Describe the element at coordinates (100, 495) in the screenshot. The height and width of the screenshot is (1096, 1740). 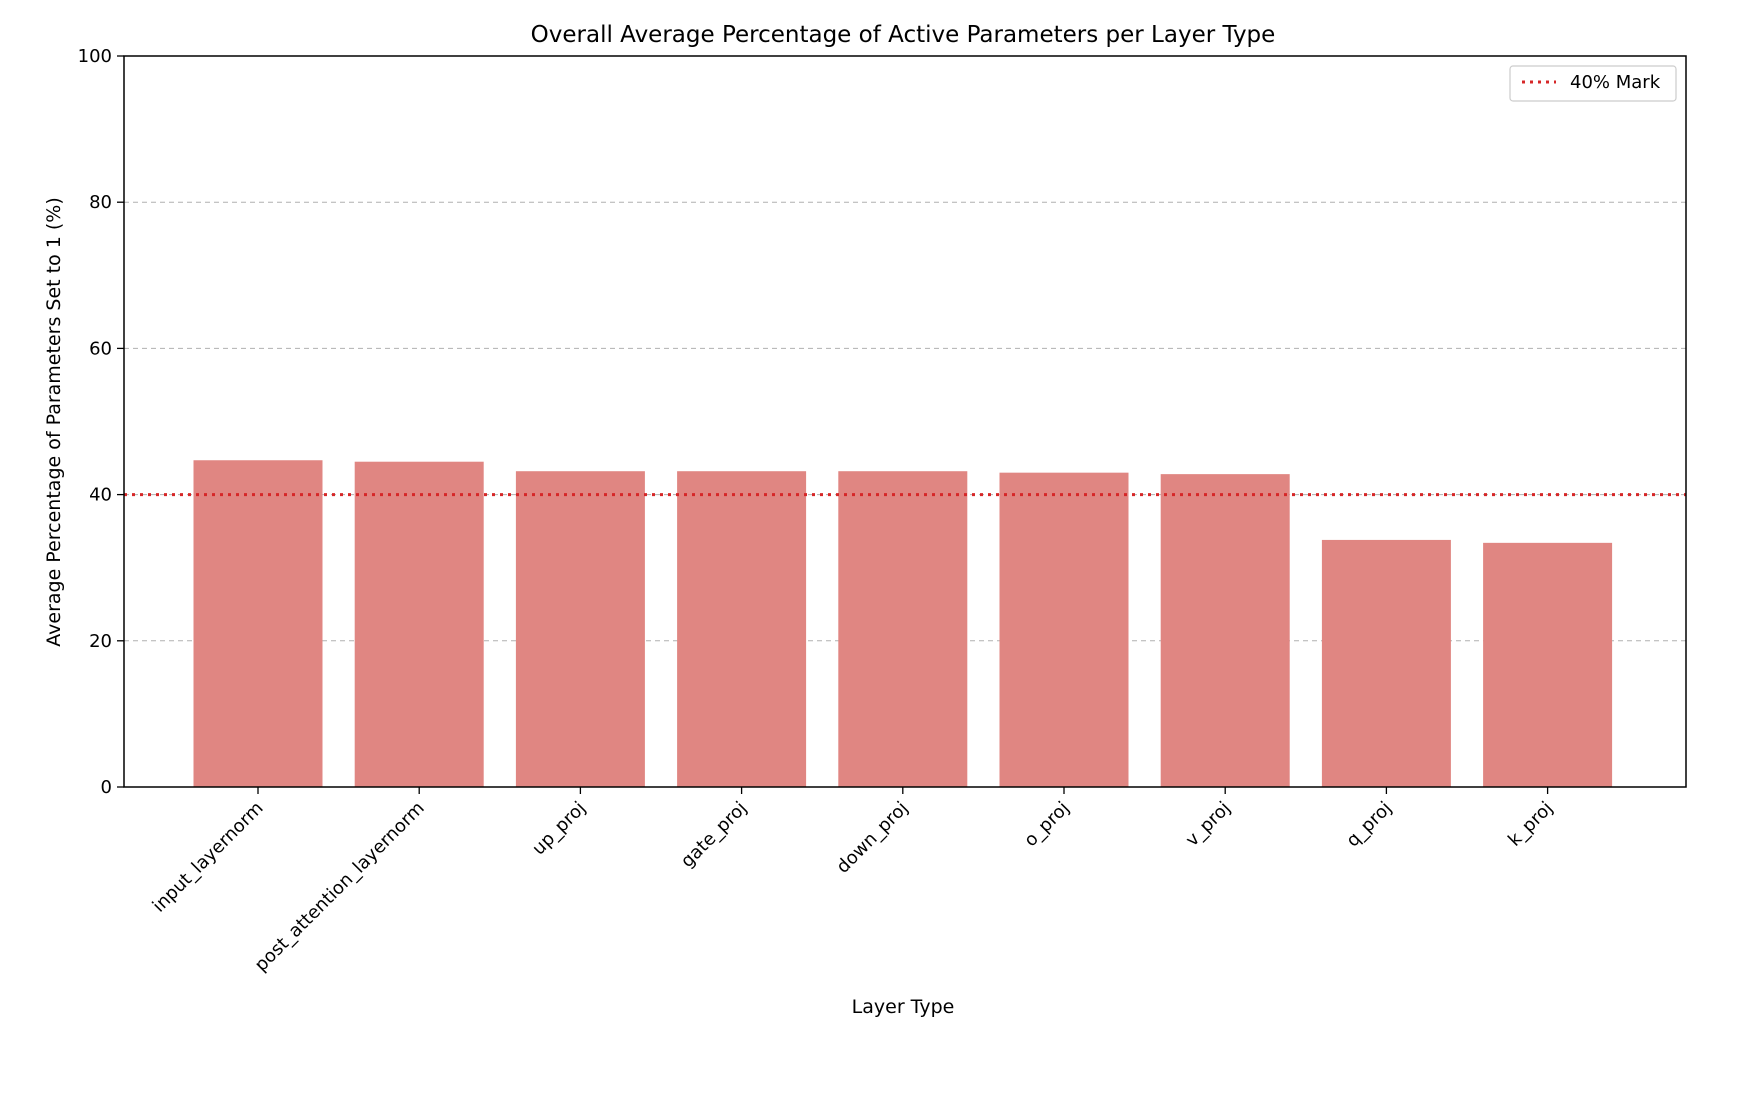
I see `y-tick-label-40: 40` at that location.